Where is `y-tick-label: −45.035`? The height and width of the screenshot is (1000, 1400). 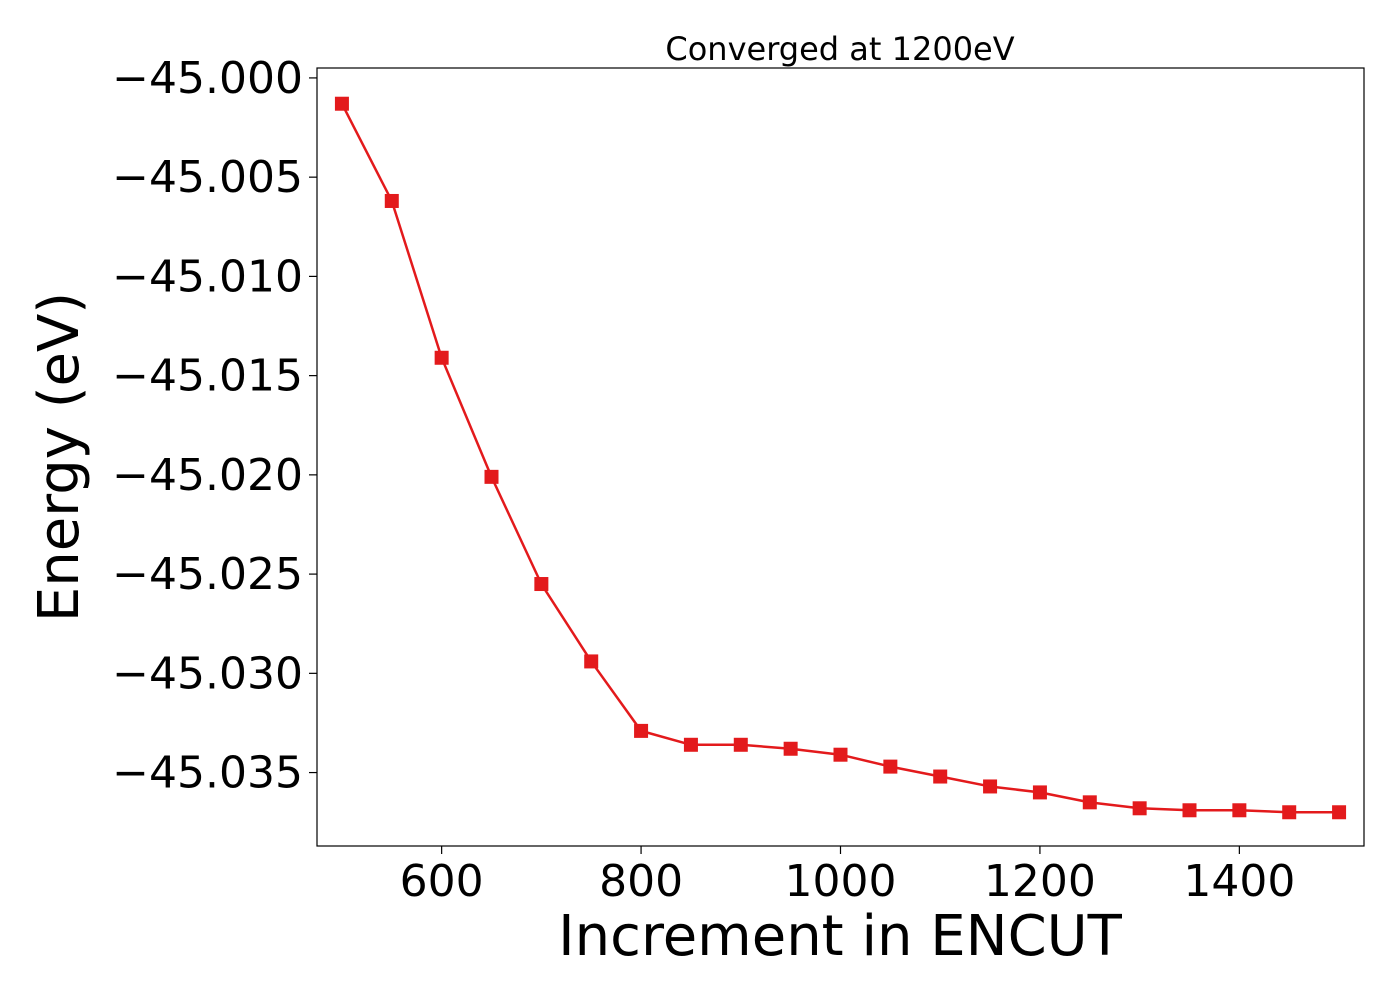
y-tick-label: −45.035 is located at coordinates (207, 773).